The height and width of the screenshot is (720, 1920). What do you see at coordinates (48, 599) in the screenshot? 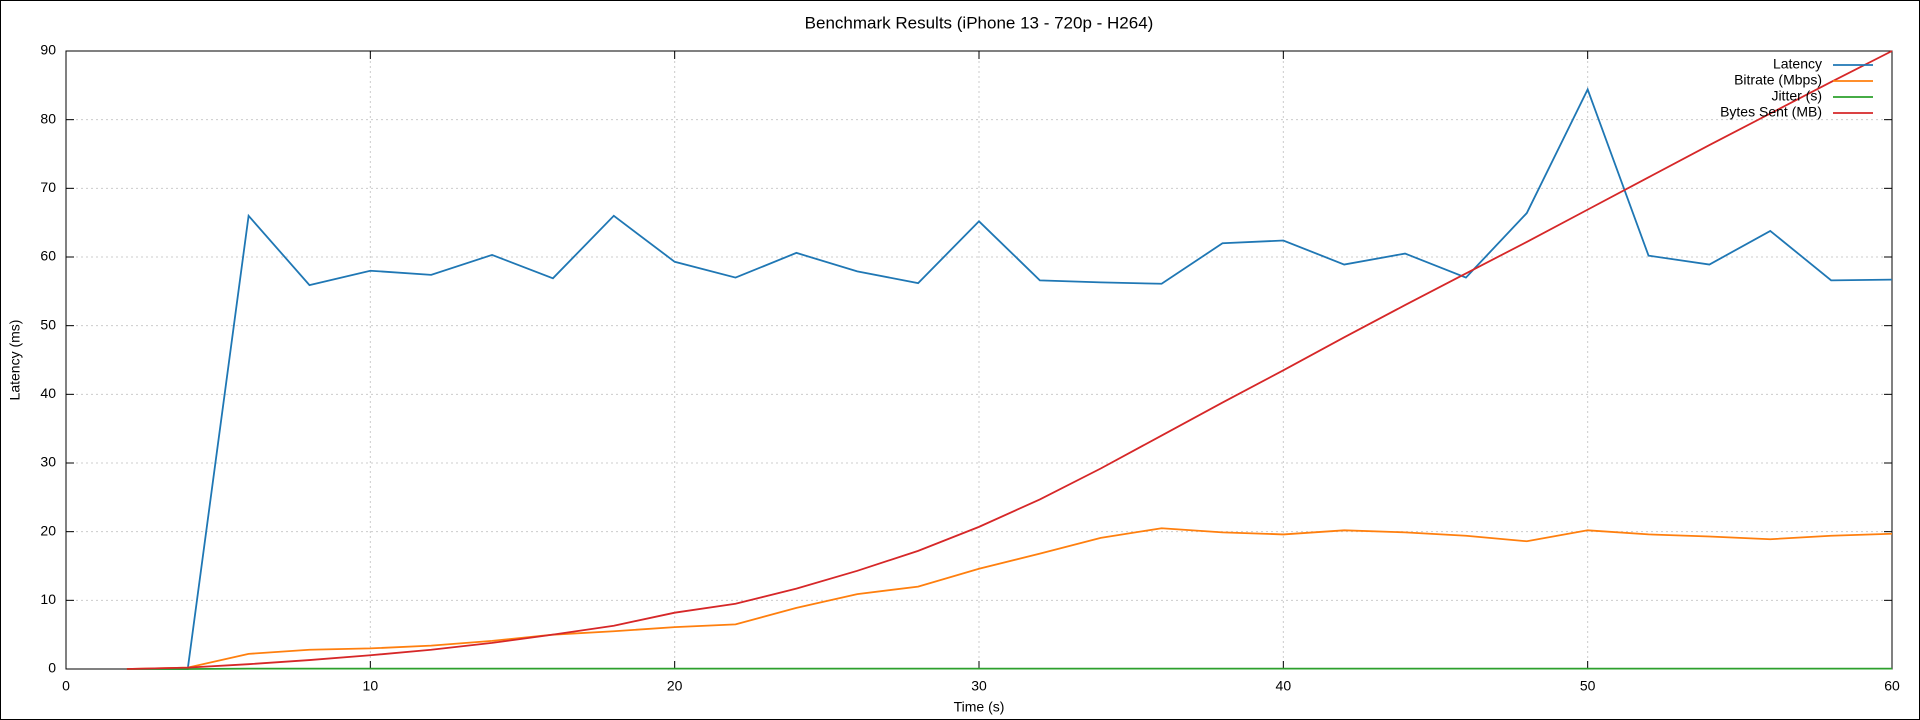
I see `y-tick-label: 10` at bounding box center [48, 599].